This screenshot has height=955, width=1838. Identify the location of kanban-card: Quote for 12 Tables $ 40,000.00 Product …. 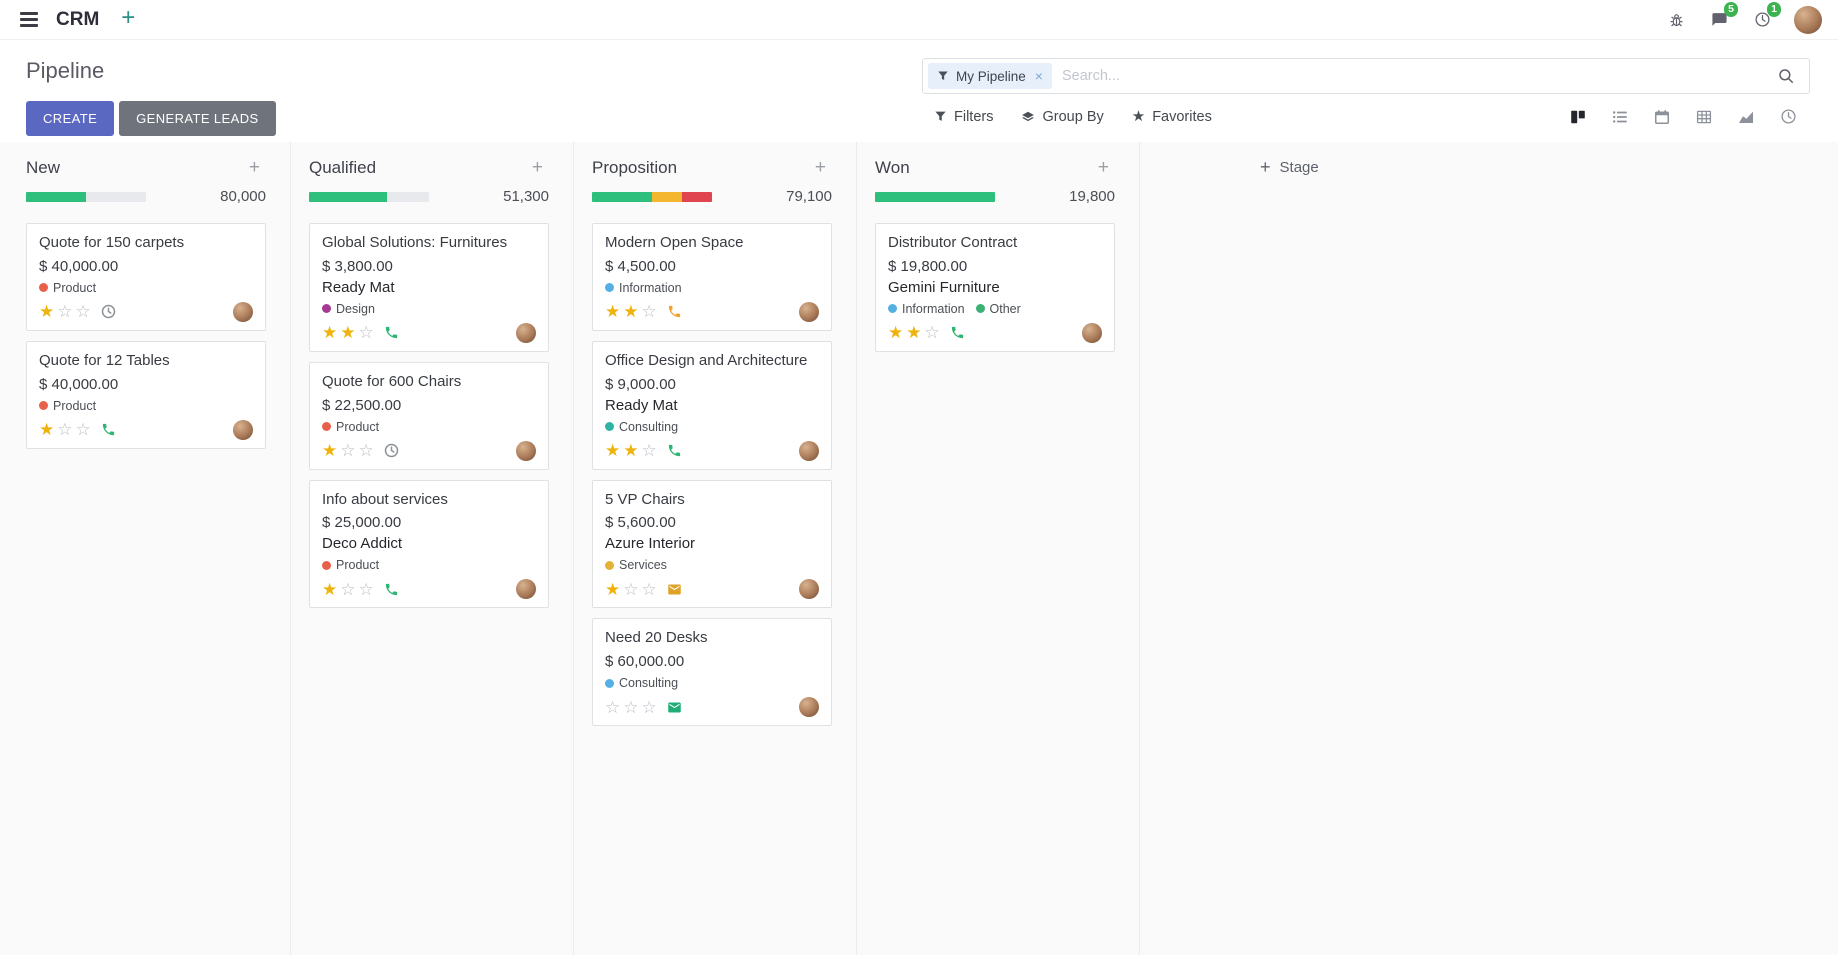
(146, 394).